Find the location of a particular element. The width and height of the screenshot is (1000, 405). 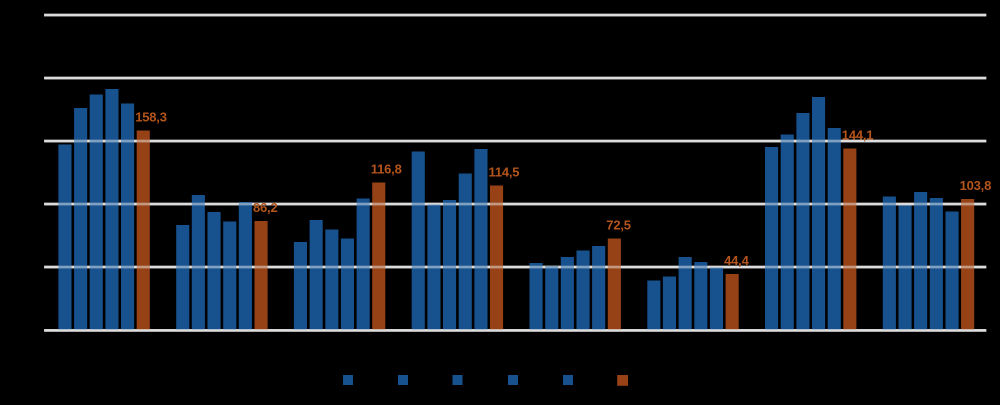

svg-text: 44,4 is located at coordinates (736, 260).